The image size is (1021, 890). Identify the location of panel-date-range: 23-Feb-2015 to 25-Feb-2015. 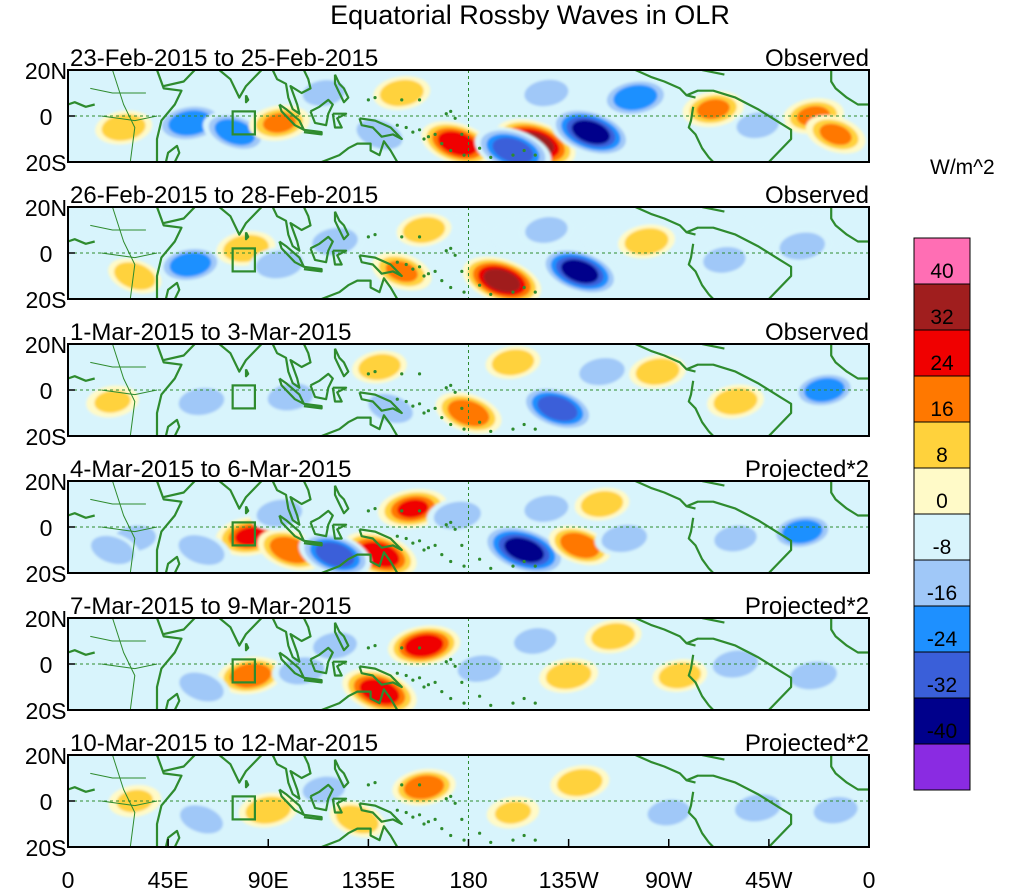
(224, 58).